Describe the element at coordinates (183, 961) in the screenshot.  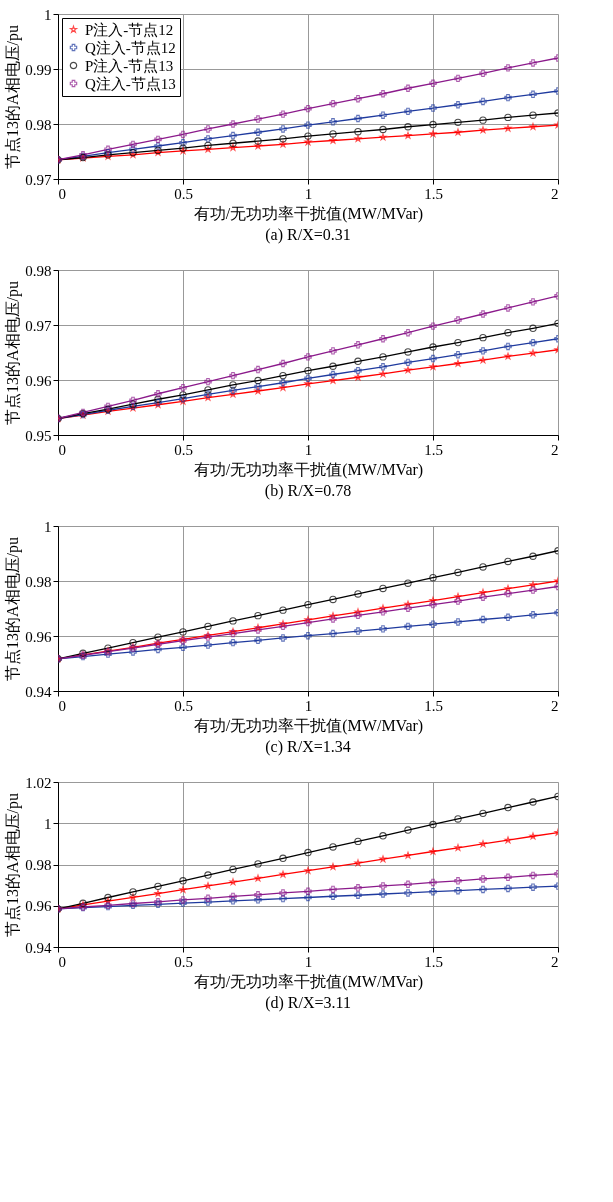
I see `x-tick-label: 0.5` at that location.